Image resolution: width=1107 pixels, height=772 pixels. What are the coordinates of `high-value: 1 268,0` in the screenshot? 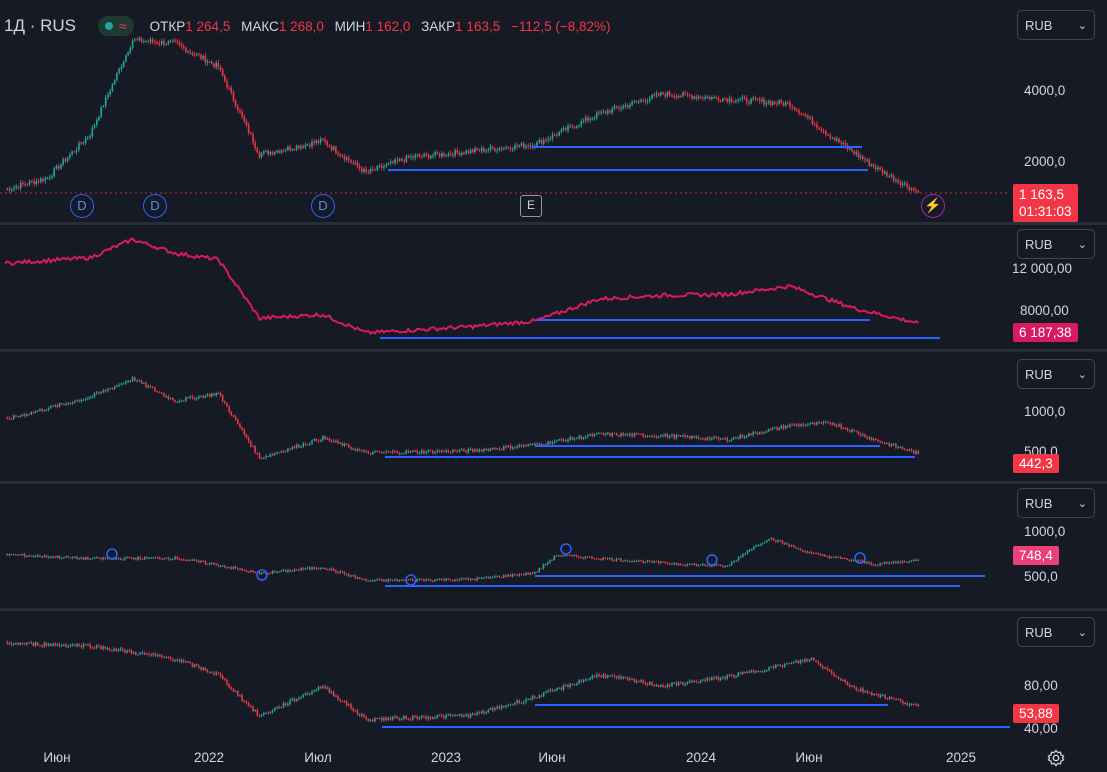 It's located at (301, 26).